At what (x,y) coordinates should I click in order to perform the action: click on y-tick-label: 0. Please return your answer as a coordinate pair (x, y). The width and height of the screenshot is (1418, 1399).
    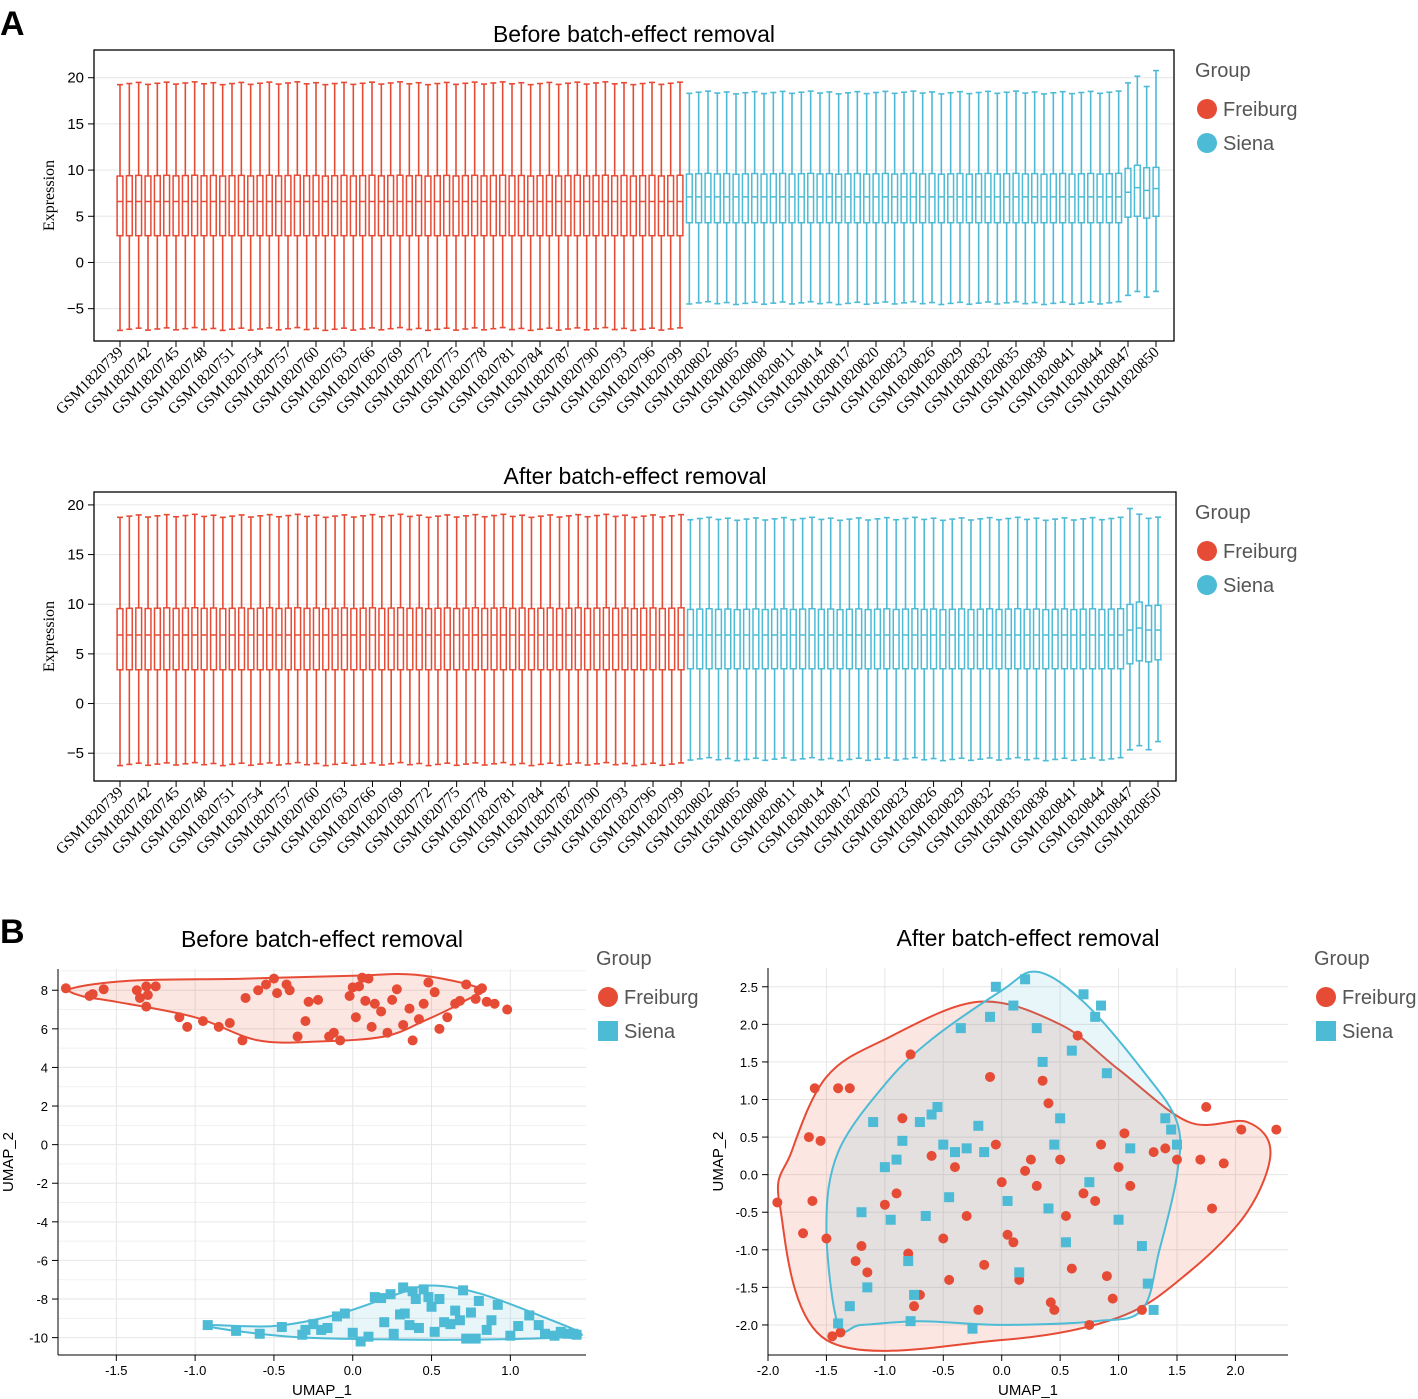
    Looking at the image, I should click on (80, 262).